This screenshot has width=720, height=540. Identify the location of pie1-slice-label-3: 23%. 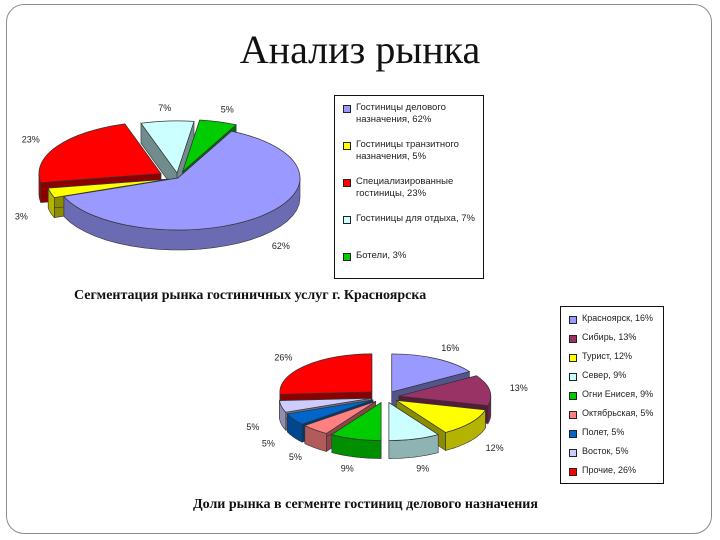
(31, 140).